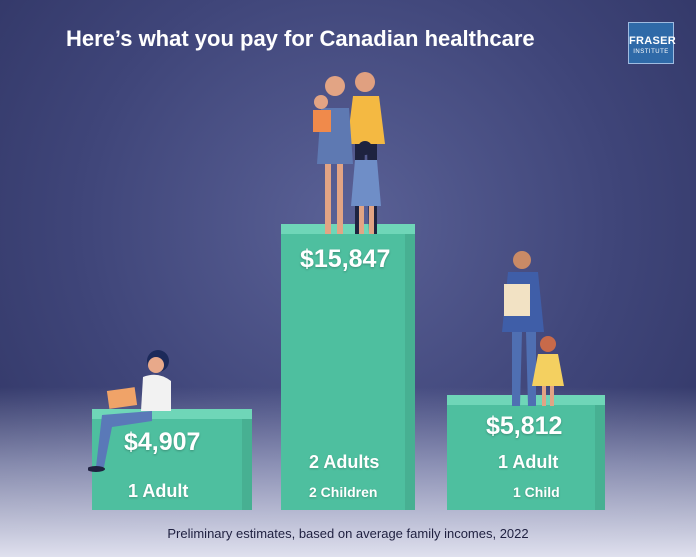  What do you see at coordinates (172, 414) in the screenshot?
I see `bar-1-adult-top` at bounding box center [172, 414].